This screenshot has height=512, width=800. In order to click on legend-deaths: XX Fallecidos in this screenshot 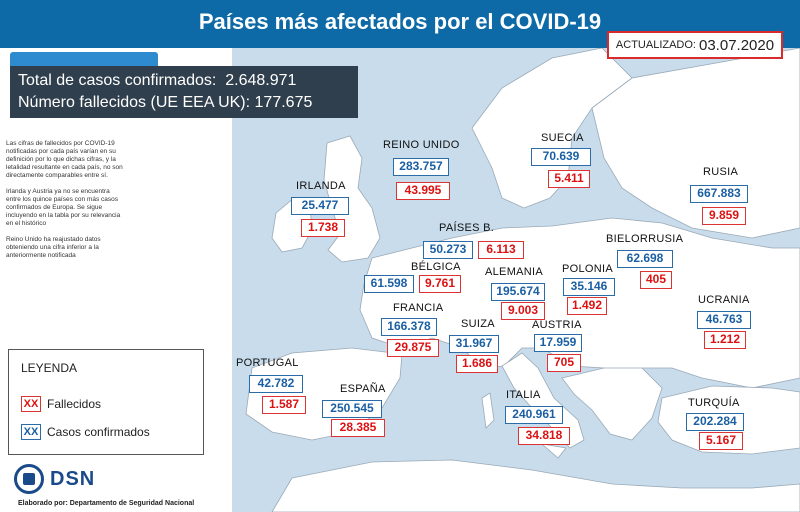, I will do `click(61, 404)`.